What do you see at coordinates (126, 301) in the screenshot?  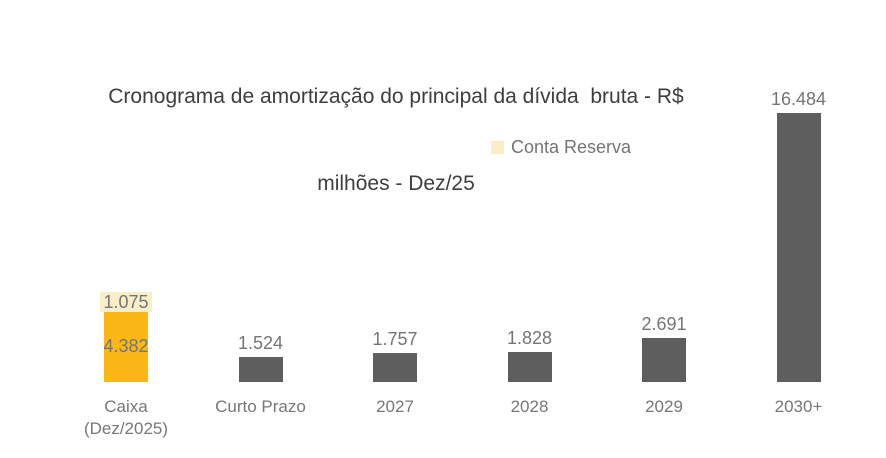 I see `value-label-caixa-dez-2025-conta-reserva: 1.075` at bounding box center [126, 301].